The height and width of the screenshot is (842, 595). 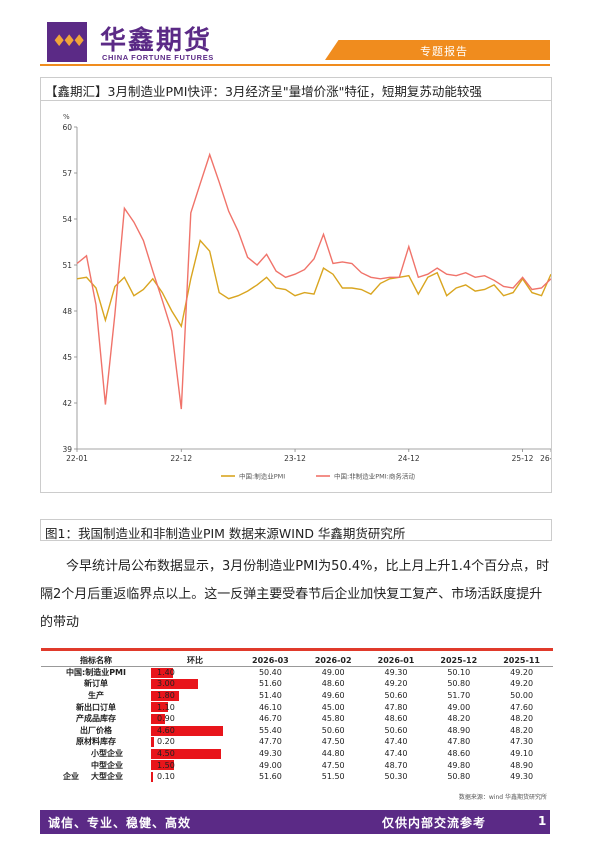 What do you see at coordinates (96, 742) in the screenshot?
I see `row-name: 原材料库存` at bounding box center [96, 742].